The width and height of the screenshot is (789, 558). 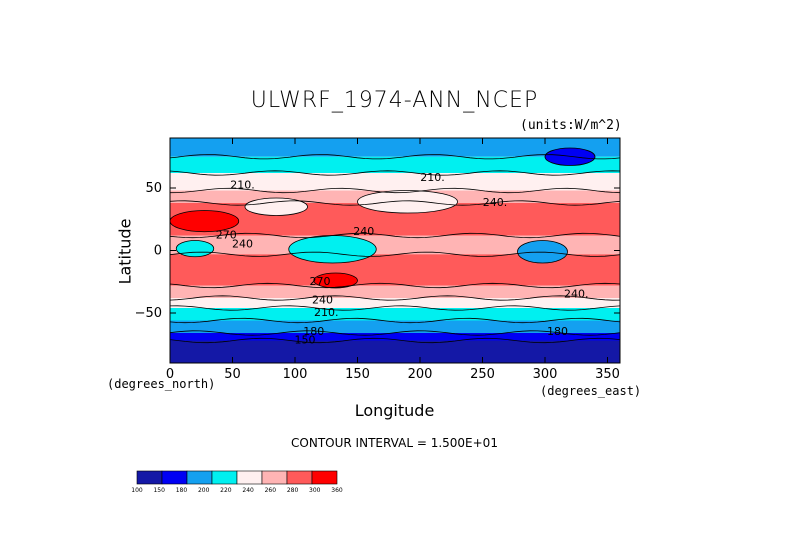 What do you see at coordinates (226, 490) in the screenshot?
I see `colorbar-label: 220` at bounding box center [226, 490].